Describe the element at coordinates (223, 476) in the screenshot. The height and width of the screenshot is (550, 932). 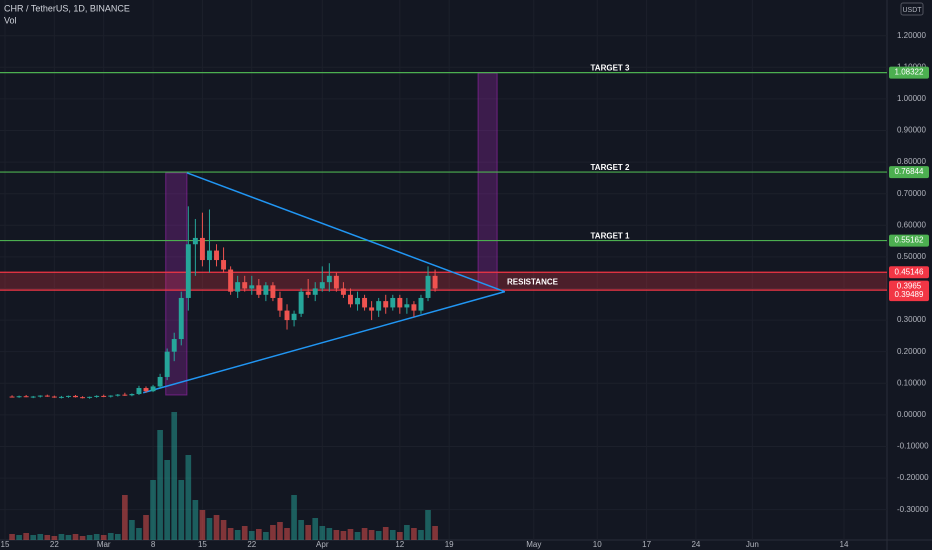
I see `layer-grid` at that location.